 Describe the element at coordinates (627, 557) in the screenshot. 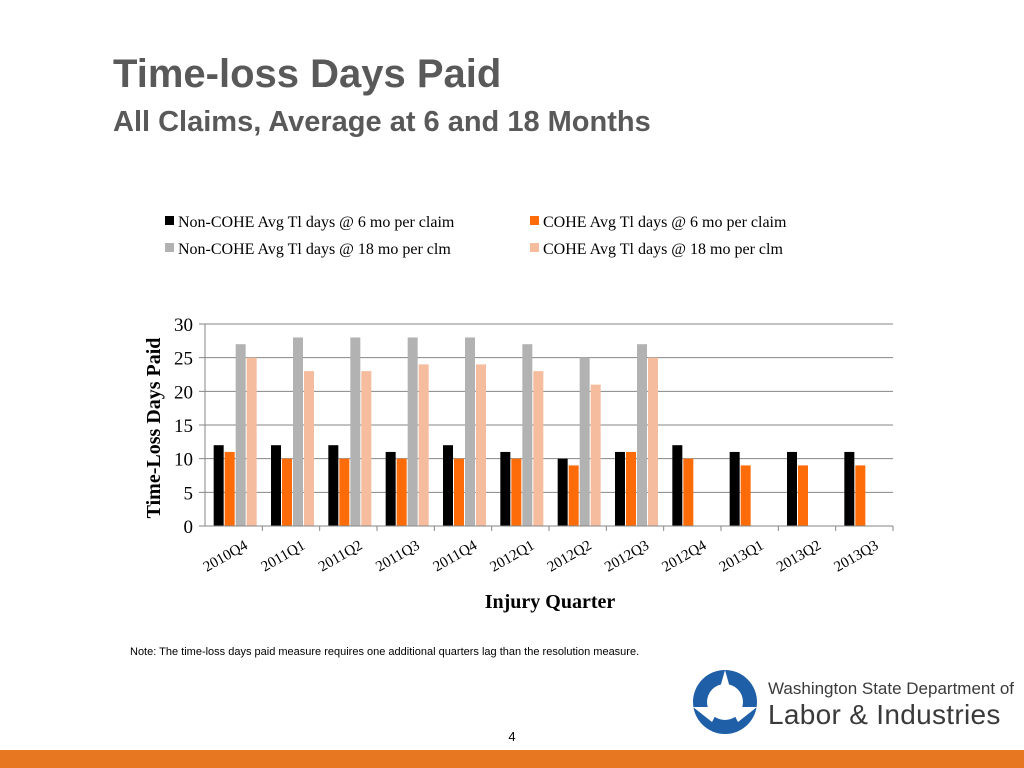

I see `x-tick-label: 2012Q3` at that location.